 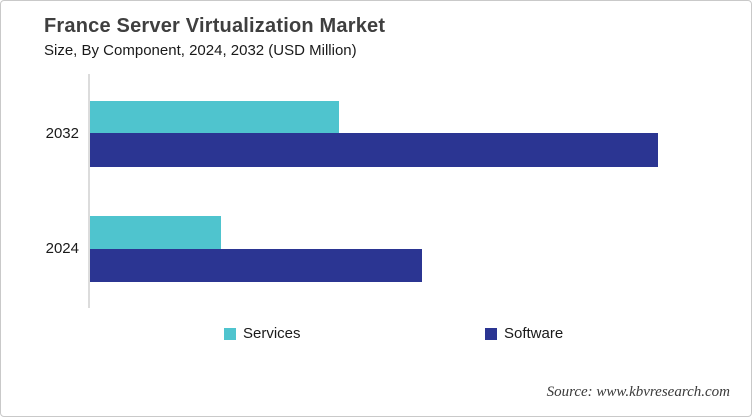 I want to click on legend-item-services: Services, so click(x=262, y=333).